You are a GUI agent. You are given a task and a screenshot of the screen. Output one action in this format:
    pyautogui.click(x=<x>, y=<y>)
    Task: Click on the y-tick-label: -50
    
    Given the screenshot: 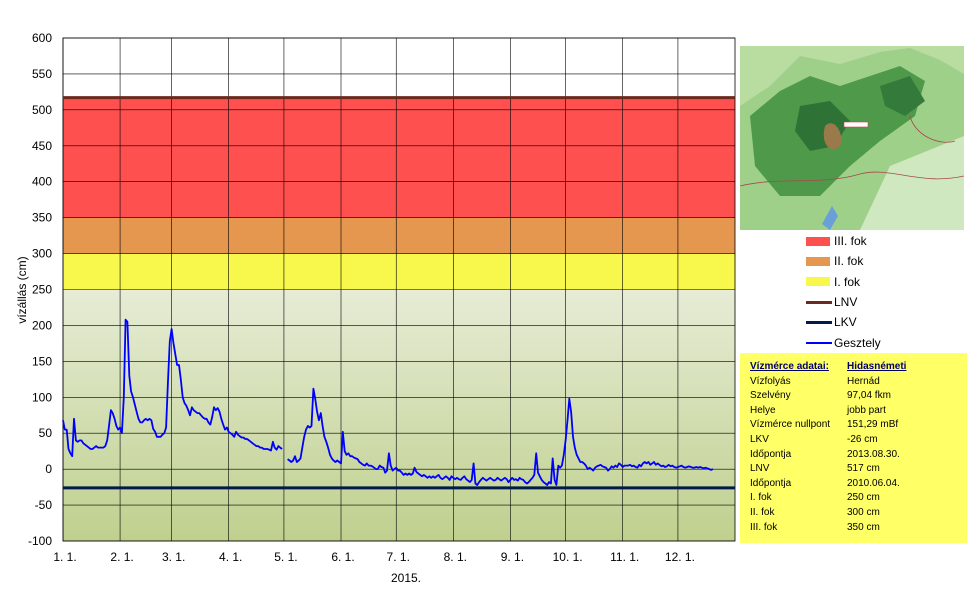 What is the action you would take?
    pyautogui.click(x=44, y=505)
    